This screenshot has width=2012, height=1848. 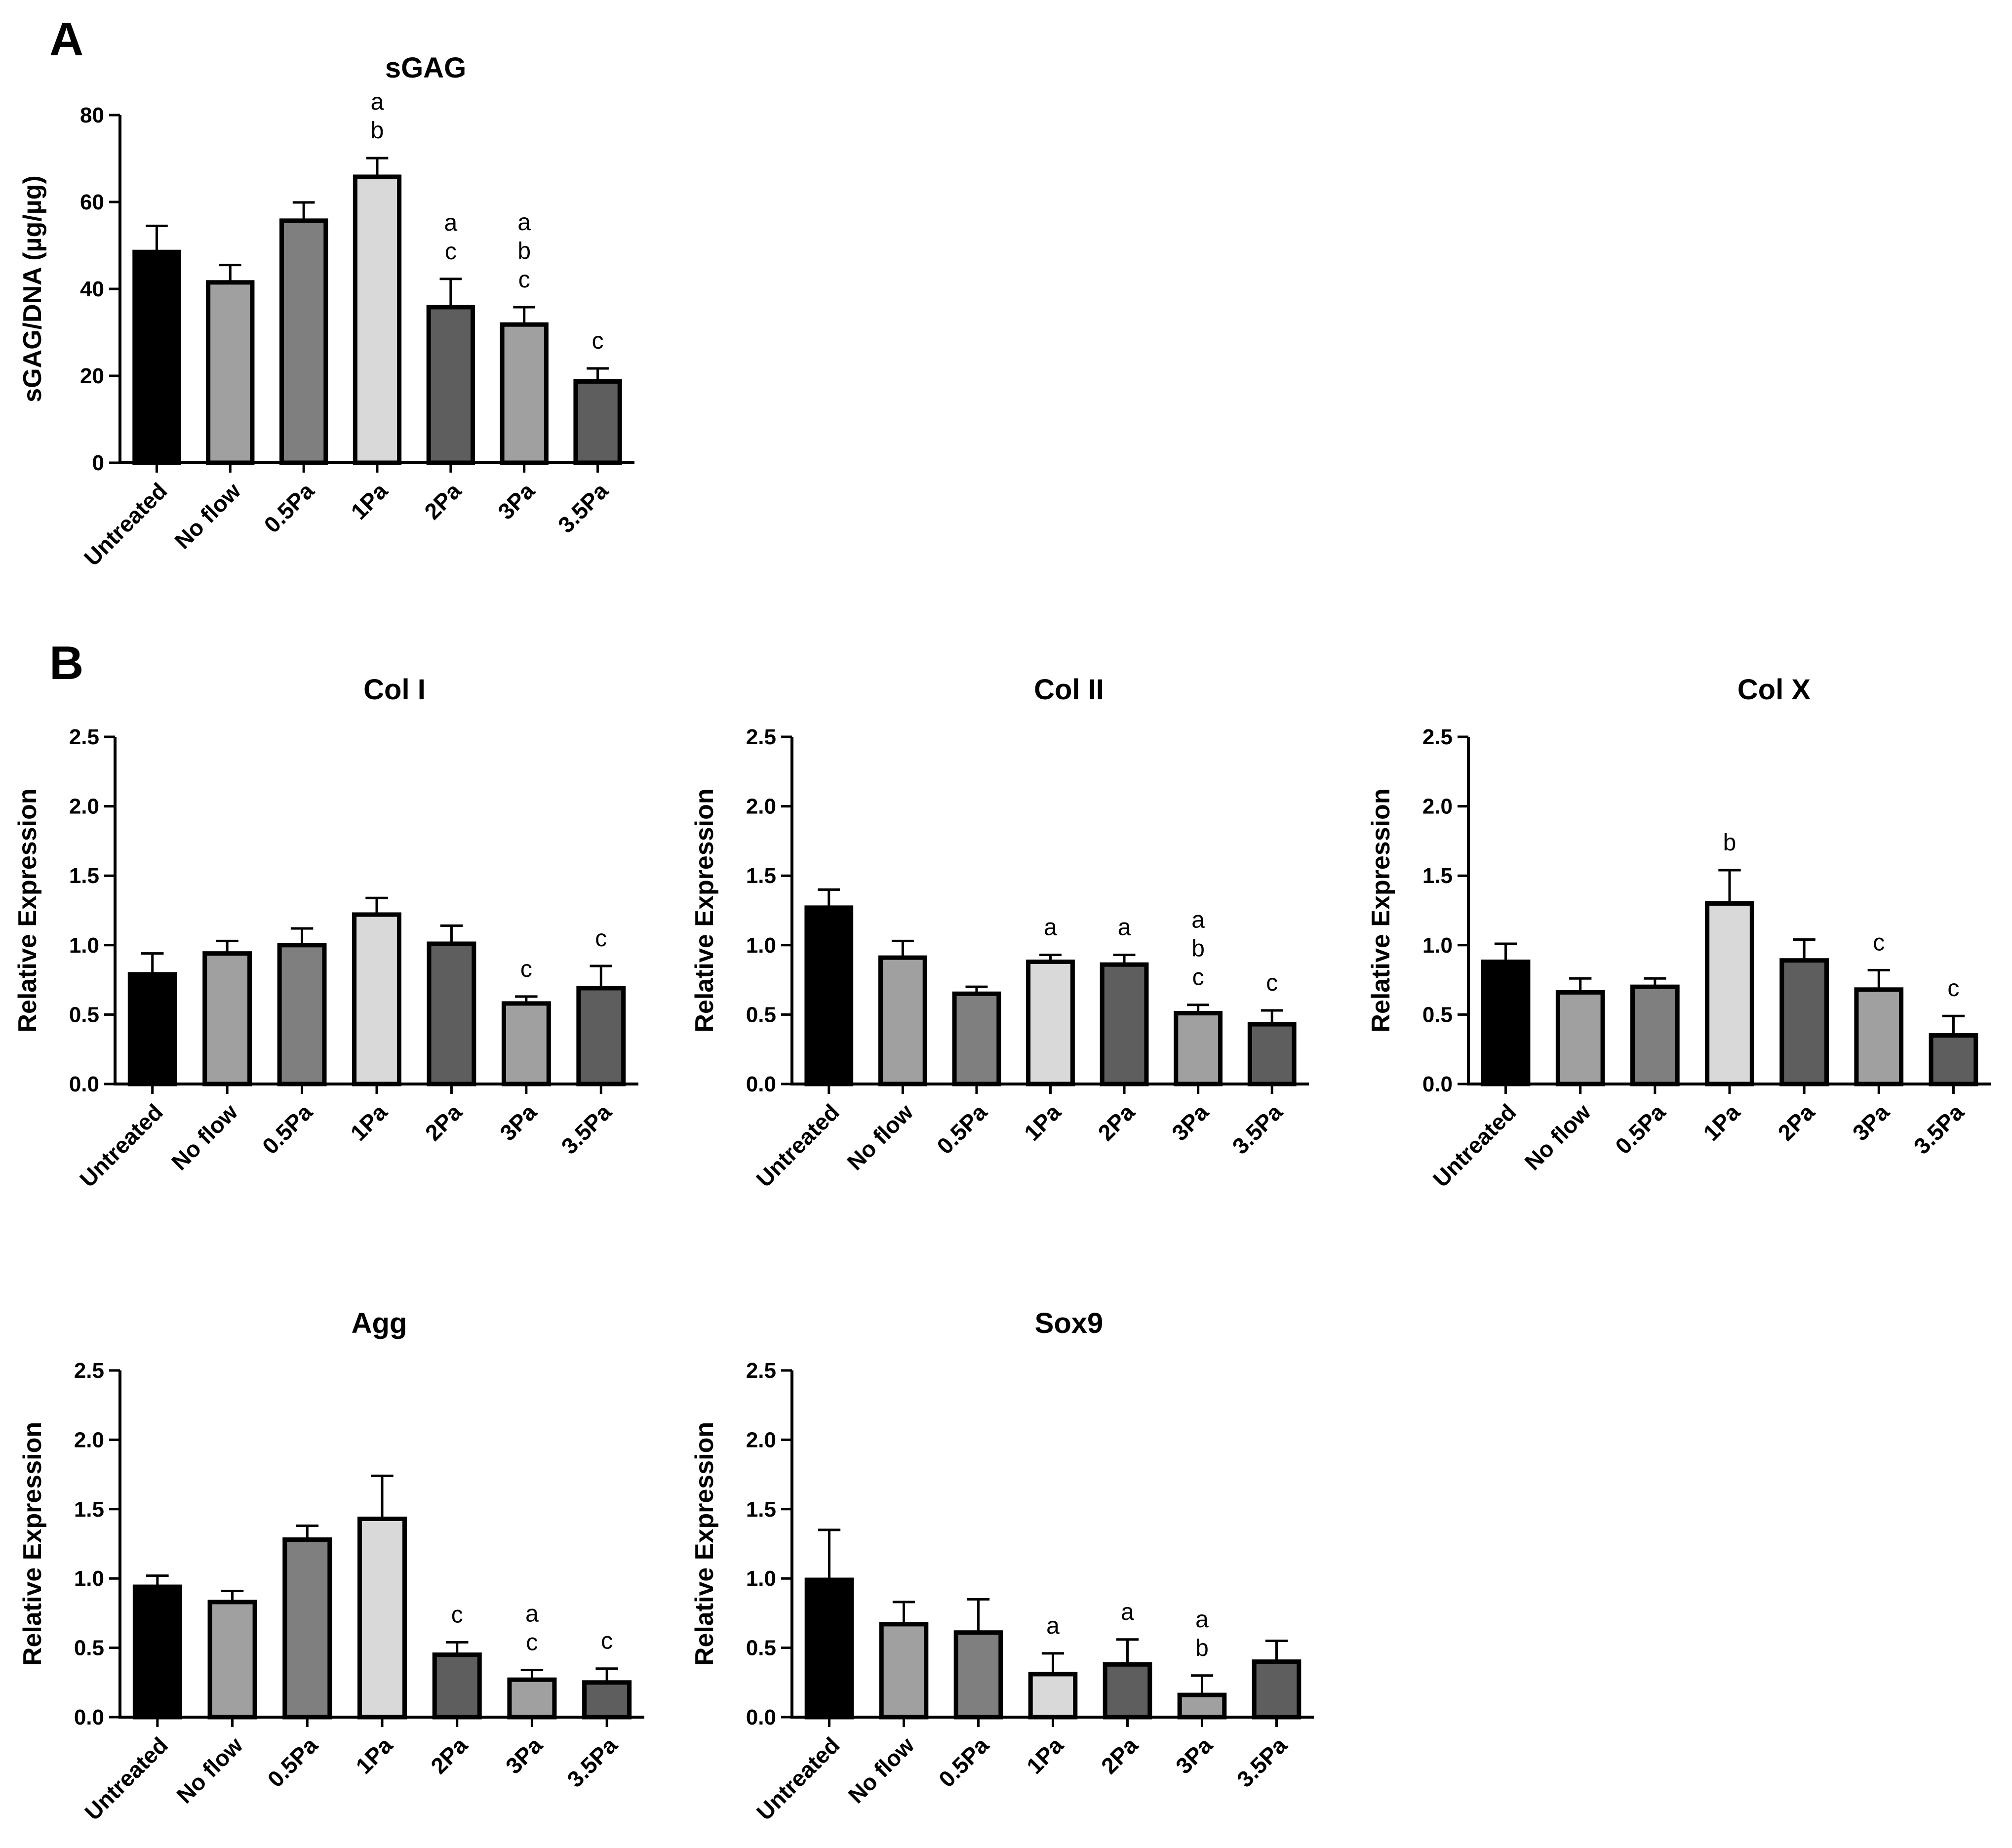 What do you see at coordinates (1953, 989) in the screenshot?
I see `chart-col-x-significance-label: c` at bounding box center [1953, 989].